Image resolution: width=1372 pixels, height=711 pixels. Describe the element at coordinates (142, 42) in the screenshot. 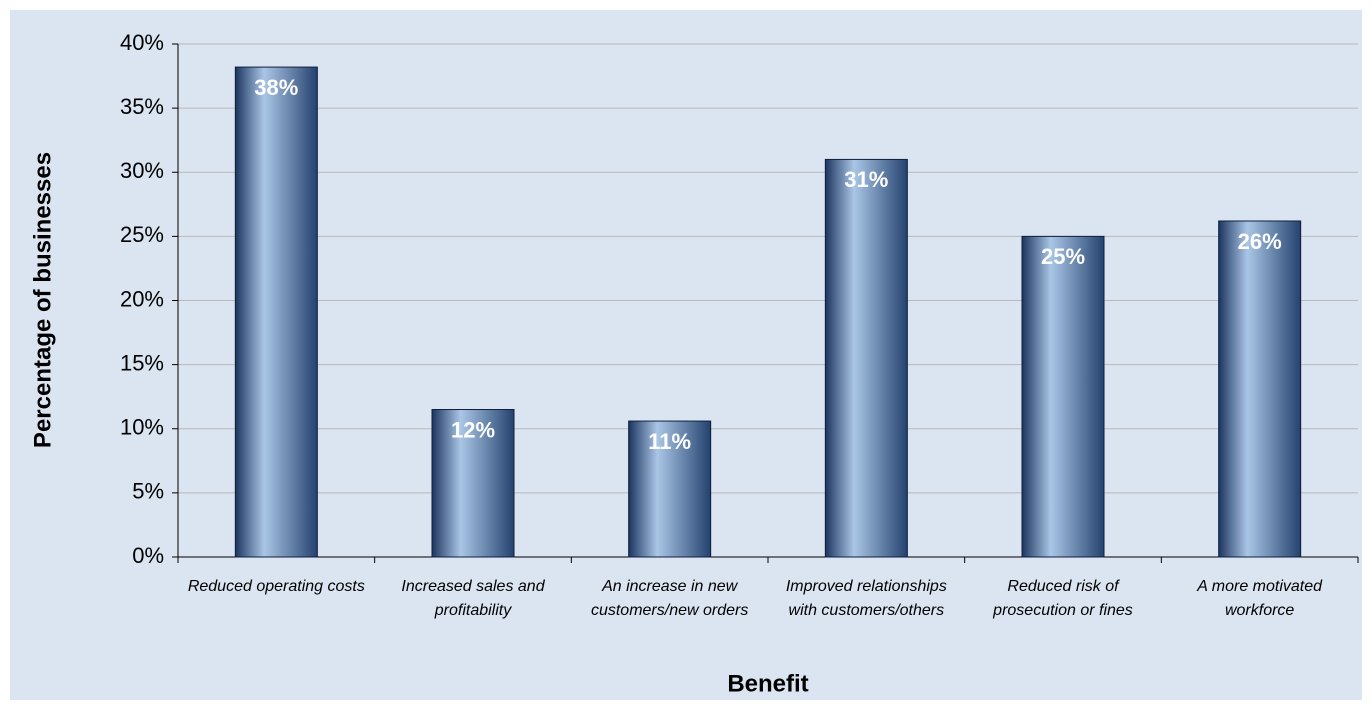

I see `y-tick-label: 40%` at that location.